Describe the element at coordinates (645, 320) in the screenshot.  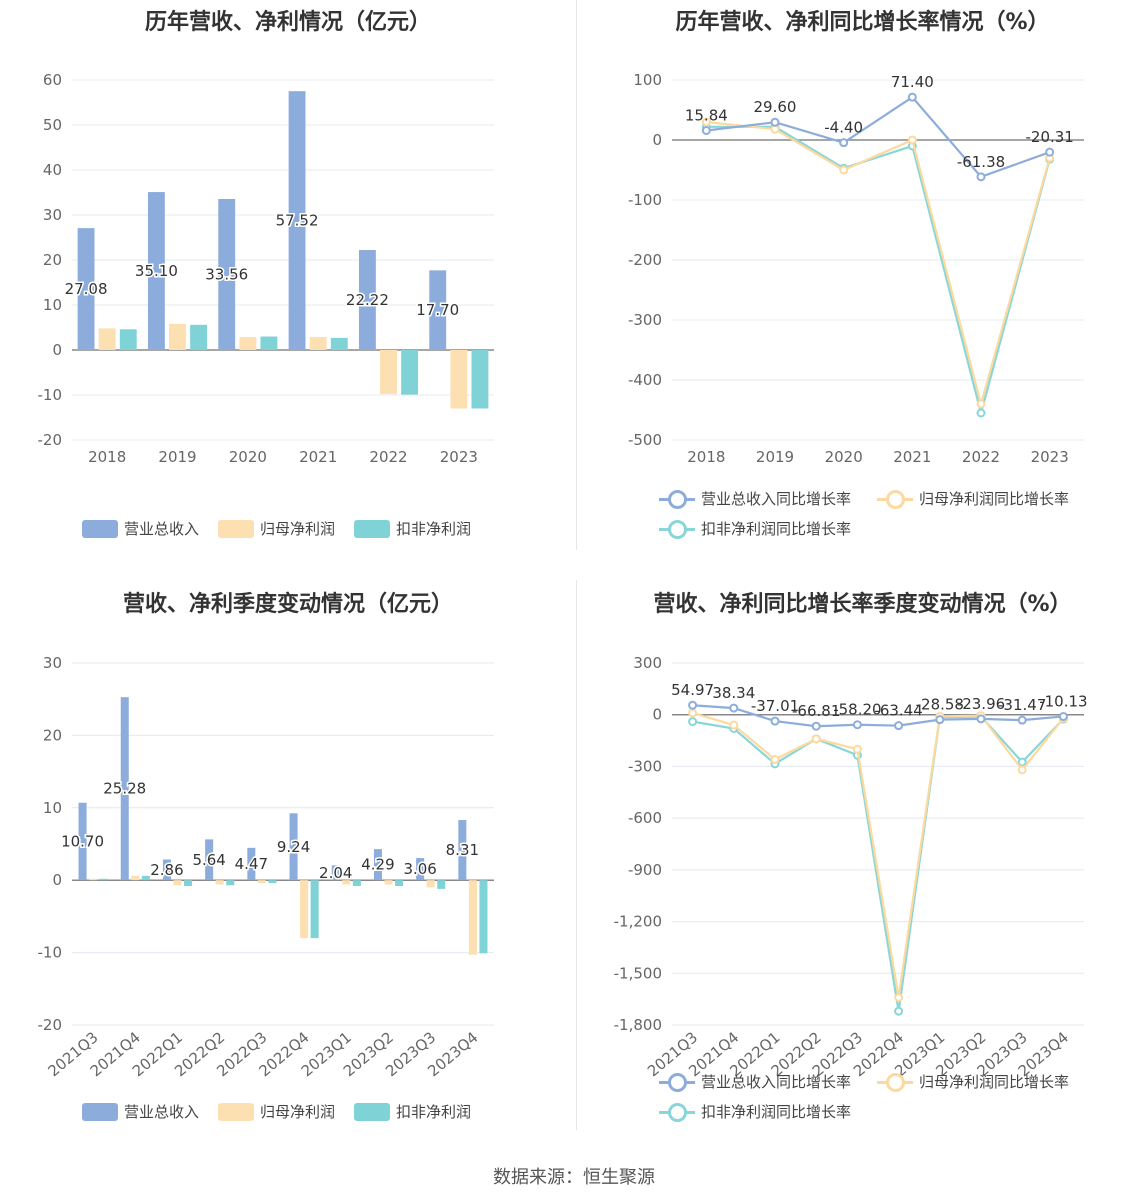
I see `y-tick-label: -300` at that location.